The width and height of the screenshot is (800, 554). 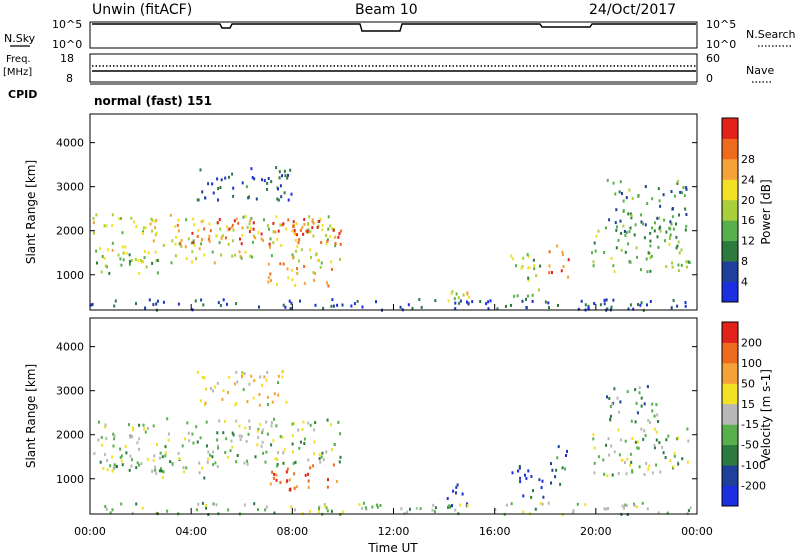 What do you see at coordinates (22, 94) in the screenshot?
I see `cpid-label: CPID` at bounding box center [22, 94].